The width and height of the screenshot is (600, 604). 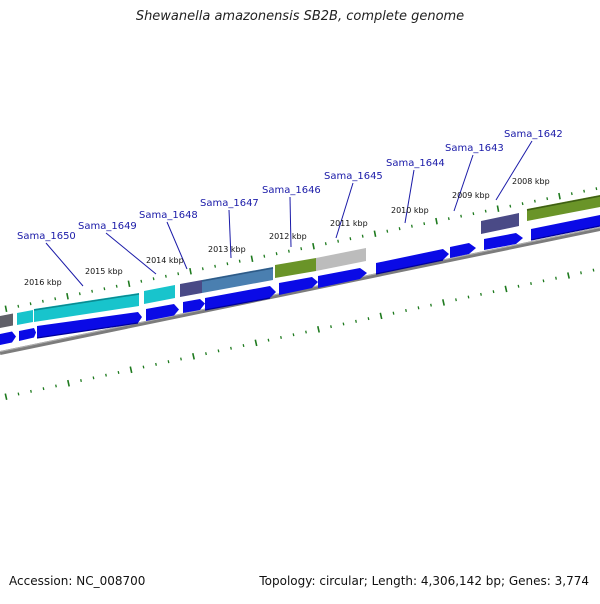 I want to click on tick-label: 2008 kbp, so click(x=531, y=181).